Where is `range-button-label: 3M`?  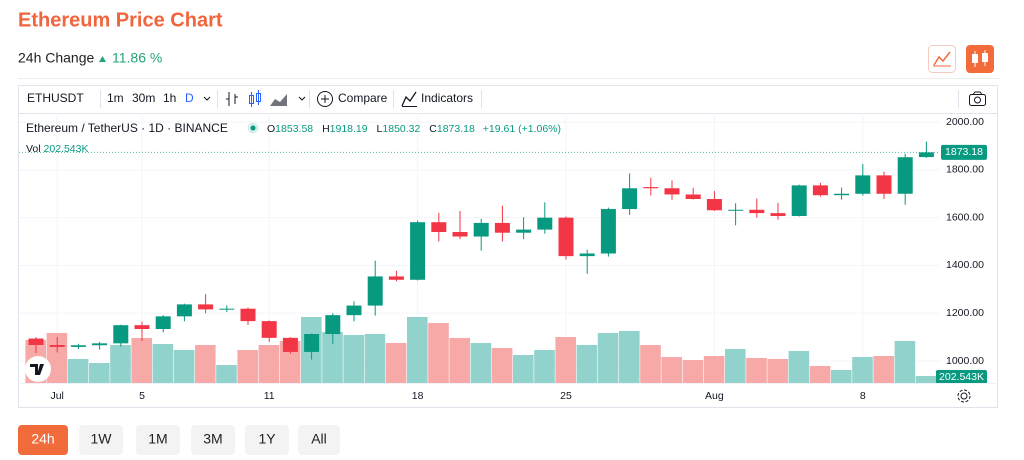 range-button-label: 3M is located at coordinates (212, 439).